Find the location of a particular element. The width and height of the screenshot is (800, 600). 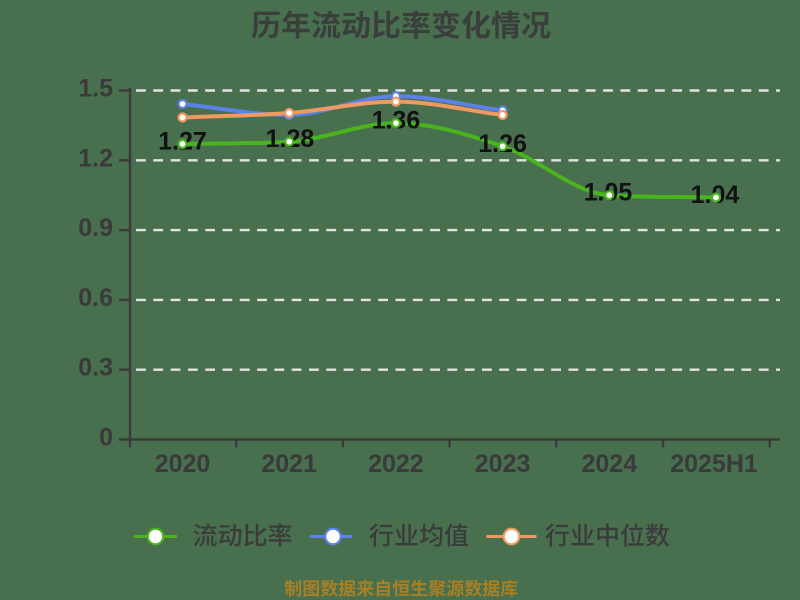

svg-text: 2020 is located at coordinates (183, 464).